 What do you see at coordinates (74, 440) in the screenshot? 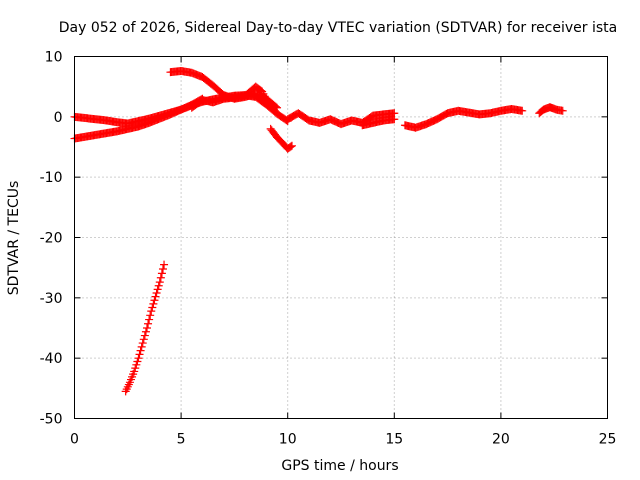
I see `x-tick-label: 0` at bounding box center [74, 440].